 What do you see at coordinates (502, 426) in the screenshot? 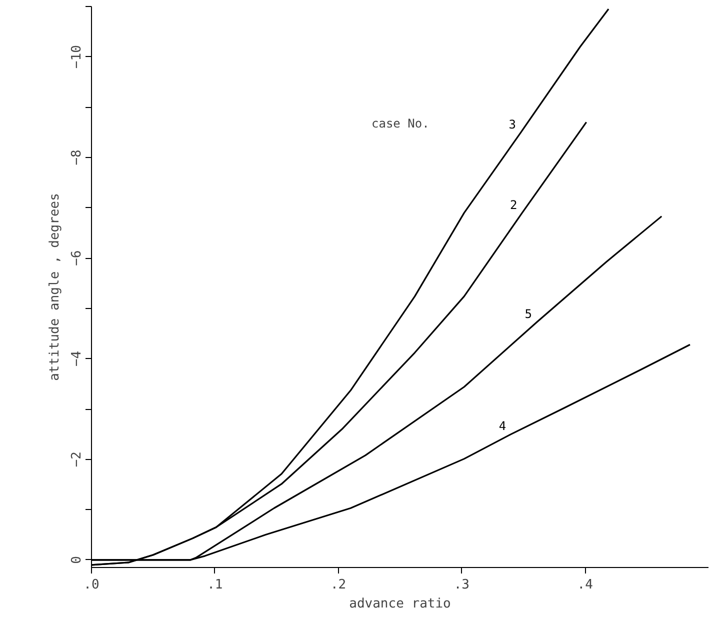
I see `annotation: 4` at bounding box center [502, 426].